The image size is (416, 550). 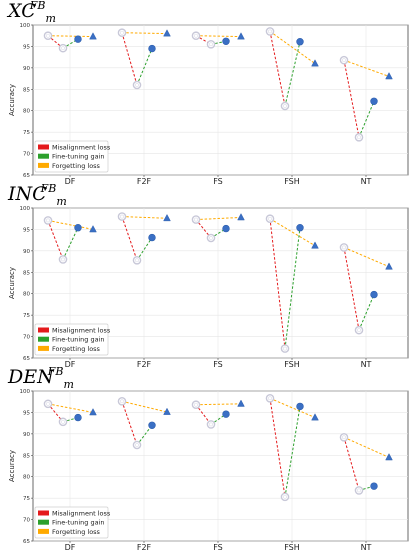 I want to click on y-tick-label: 85, so click(x=26, y=273).